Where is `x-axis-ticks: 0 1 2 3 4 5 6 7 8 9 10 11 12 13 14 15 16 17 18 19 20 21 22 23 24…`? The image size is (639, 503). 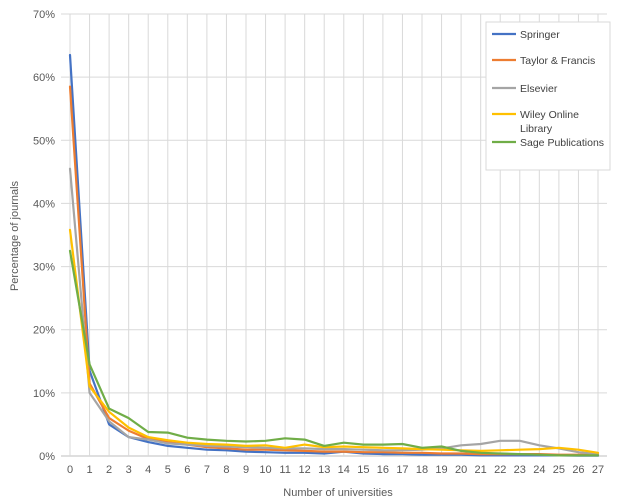
x-axis-ticks: 0 1 2 3 4 5 6 7 8 9 10 11 12 13 14 15 16 17 18 19 20 21 22 23 24… is located at coordinates (335, 470).